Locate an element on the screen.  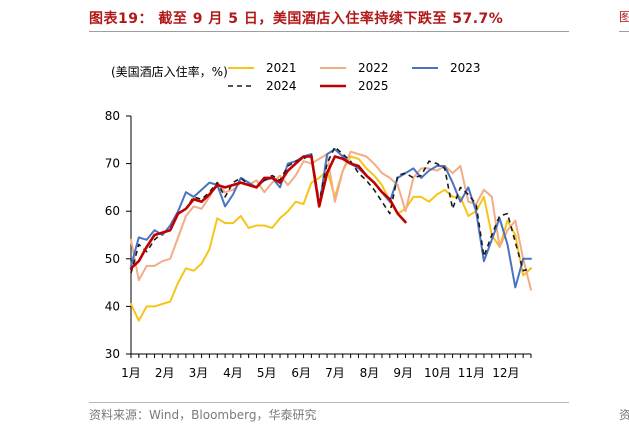
x-axis: 1月 2月 3月 4月 5月 6月 7月 8月 9月 10月 11月 12月 is located at coordinates (326, 366).